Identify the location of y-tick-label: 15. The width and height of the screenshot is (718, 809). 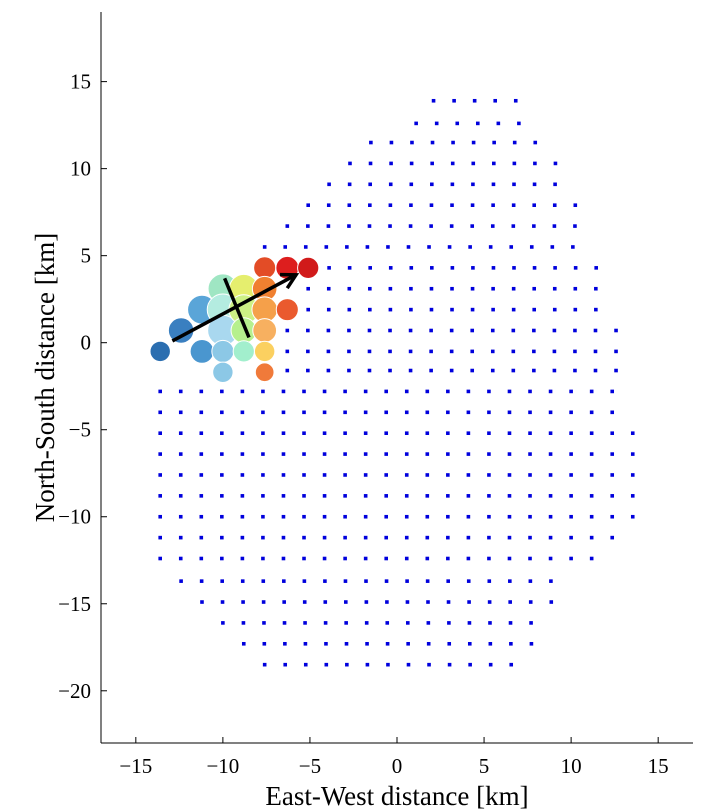
(80, 82).